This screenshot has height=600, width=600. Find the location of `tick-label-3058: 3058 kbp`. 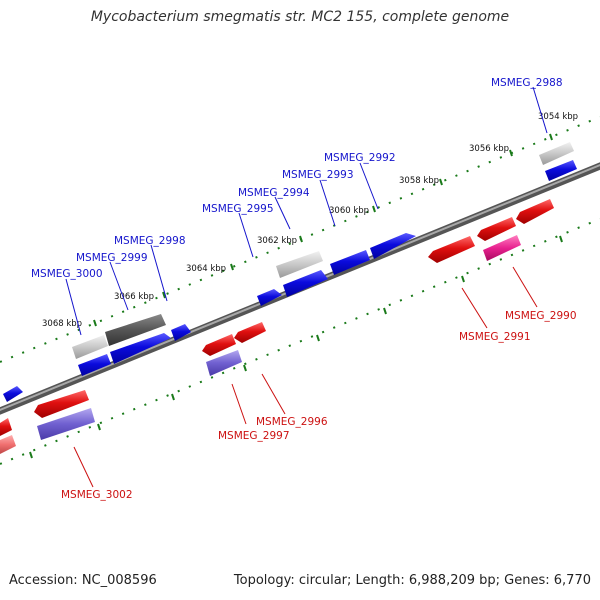

tick-label-3058: 3058 kbp is located at coordinates (419, 181).